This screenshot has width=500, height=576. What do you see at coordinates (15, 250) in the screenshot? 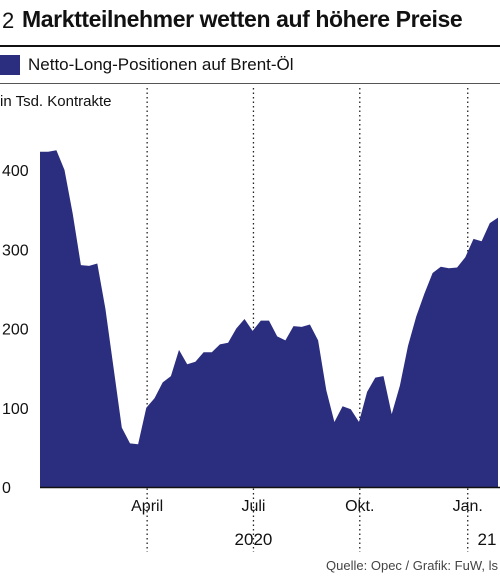
I see `y-tick-label: 300` at bounding box center [15, 250].